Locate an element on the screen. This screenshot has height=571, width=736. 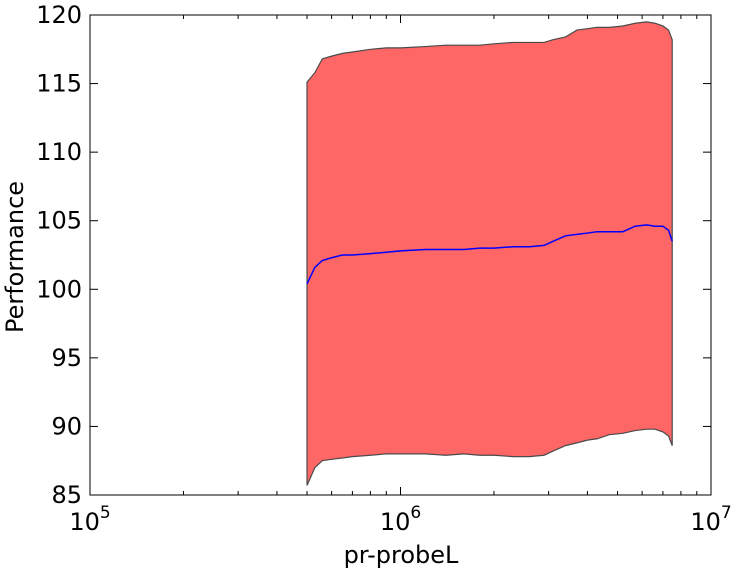
y-tick-label: 115 is located at coordinates (59, 84).